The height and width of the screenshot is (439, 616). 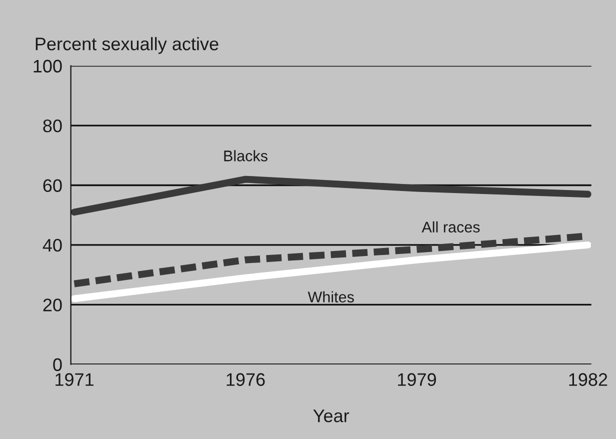 What do you see at coordinates (52, 185) in the screenshot?
I see `y-tick-label: 60` at bounding box center [52, 185].